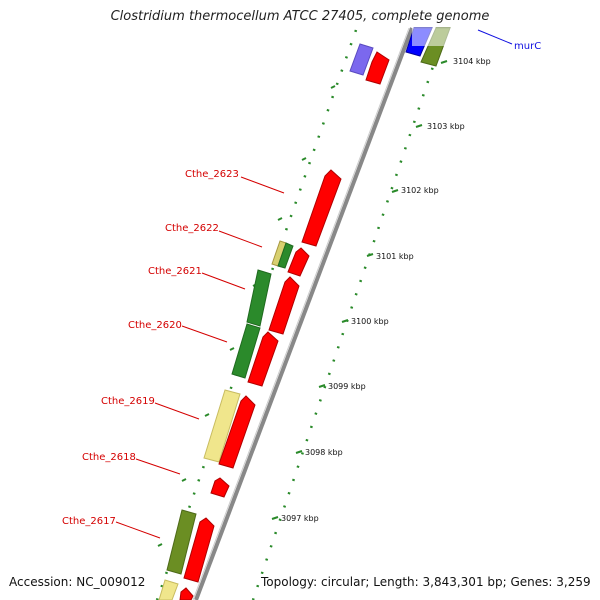 The width and height of the screenshot is (600, 600). What do you see at coordinates (377, 68) in the screenshot?
I see `gene-top-red` at bounding box center [377, 68].